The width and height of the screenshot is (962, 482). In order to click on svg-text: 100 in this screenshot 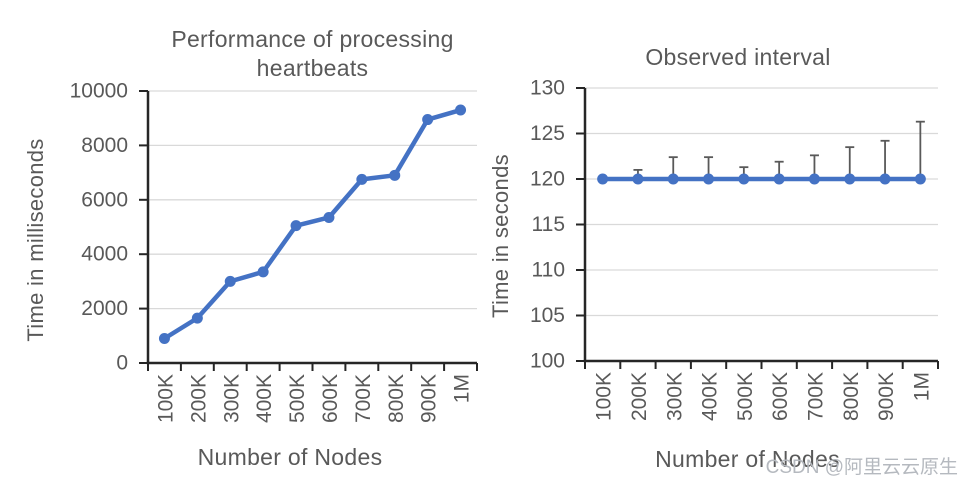, I will do `click(547, 361)`.